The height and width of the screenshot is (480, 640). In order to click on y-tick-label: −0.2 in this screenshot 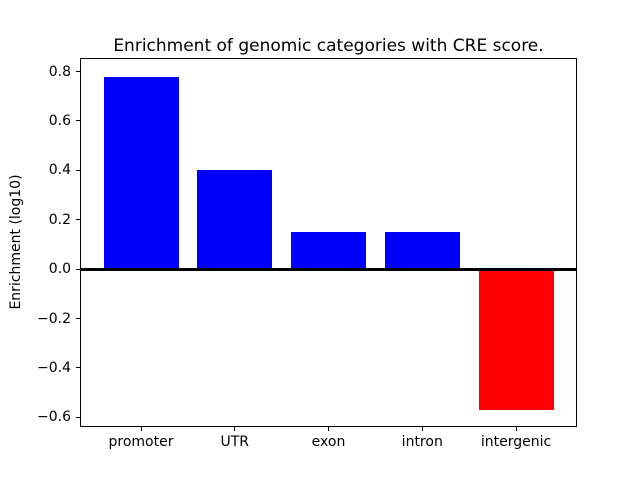, I will do `click(54, 318)`.